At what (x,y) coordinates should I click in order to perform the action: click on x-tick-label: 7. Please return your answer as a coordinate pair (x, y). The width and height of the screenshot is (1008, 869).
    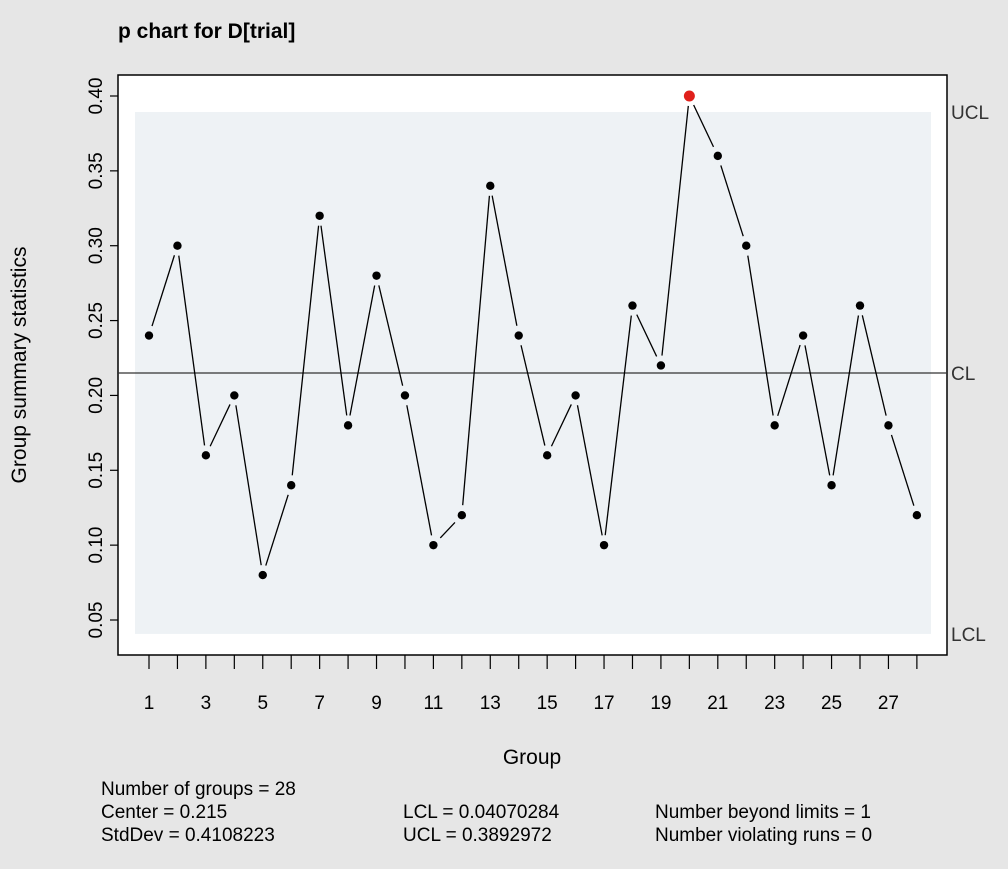
    Looking at the image, I should click on (319, 703).